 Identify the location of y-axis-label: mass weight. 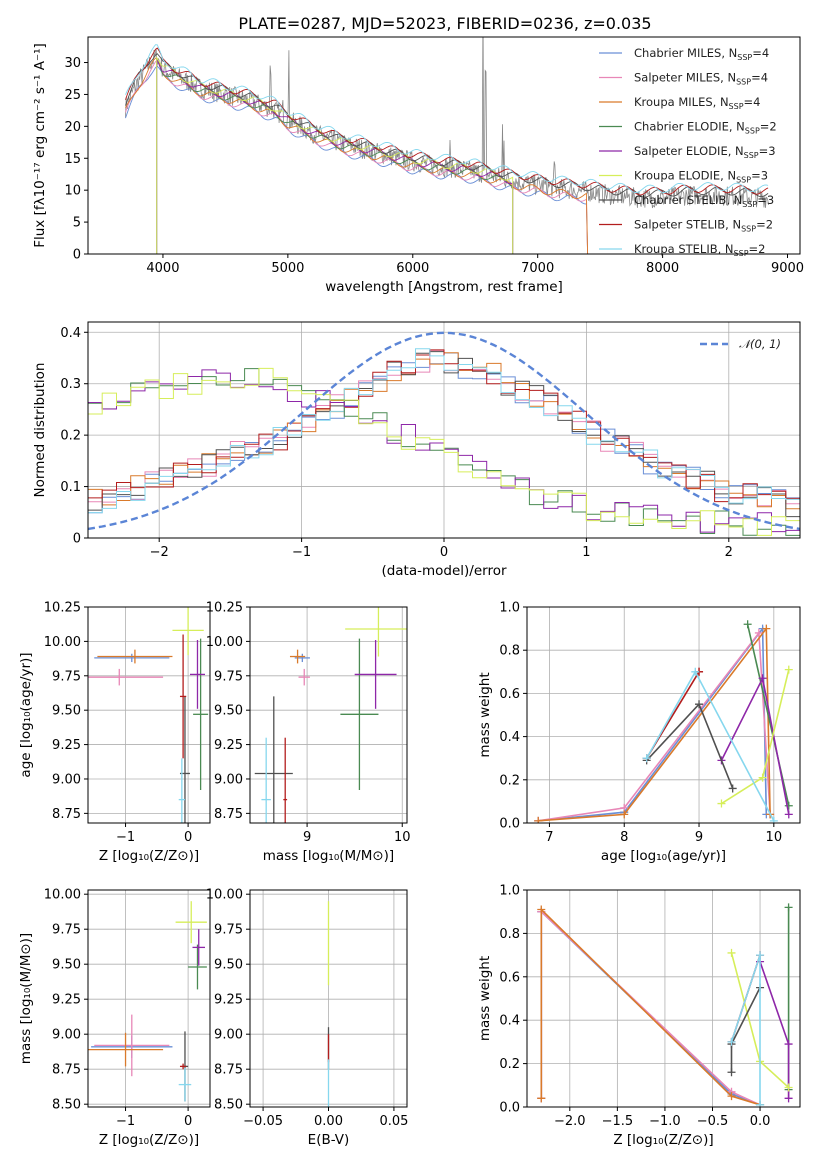
(485, 714).